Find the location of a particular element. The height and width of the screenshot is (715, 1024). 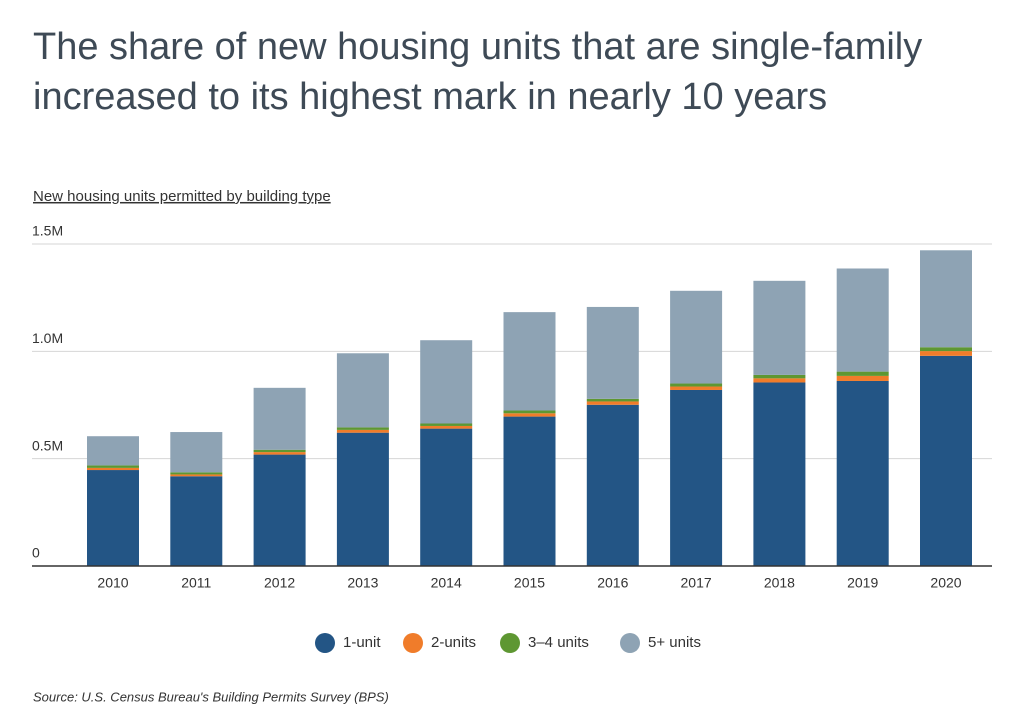

legend-label: 5+ units is located at coordinates (674, 642).